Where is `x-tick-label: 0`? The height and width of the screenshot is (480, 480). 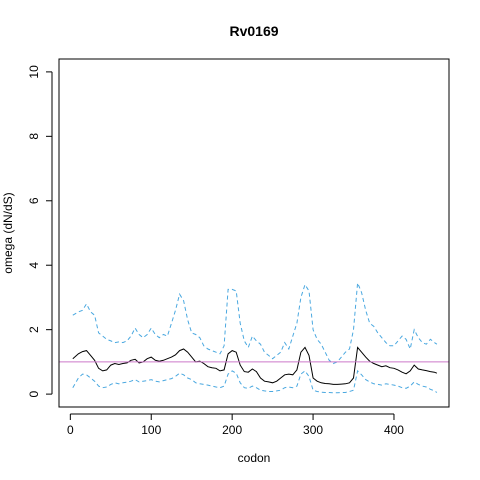 x-tick-label: 0 is located at coordinates (70, 430).